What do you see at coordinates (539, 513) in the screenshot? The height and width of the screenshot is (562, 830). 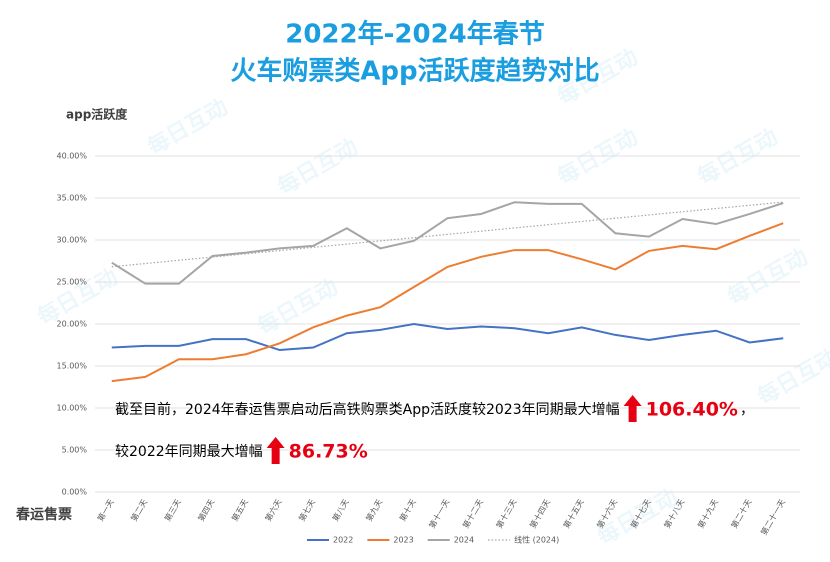 I see `x-tick-label: 第十四天` at bounding box center [539, 513].